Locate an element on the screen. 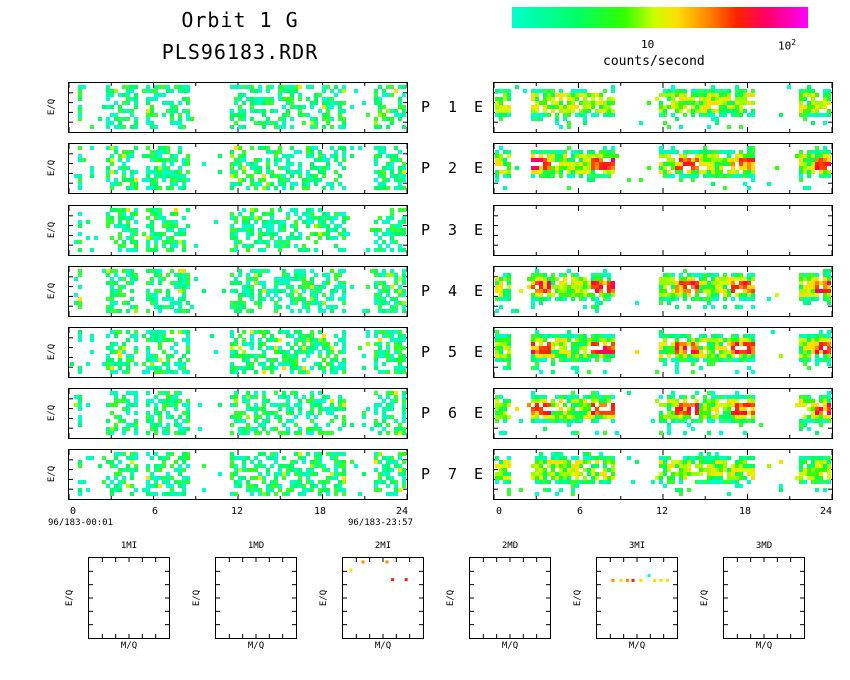 The height and width of the screenshot is (680, 850). row-label-p-1: P is located at coordinates (426, 107).